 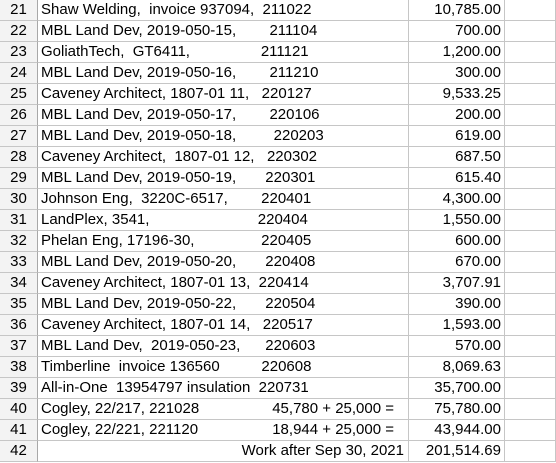 What do you see at coordinates (19, 178) in the screenshot?
I see `row-header: 29` at bounding box center [19, 178].